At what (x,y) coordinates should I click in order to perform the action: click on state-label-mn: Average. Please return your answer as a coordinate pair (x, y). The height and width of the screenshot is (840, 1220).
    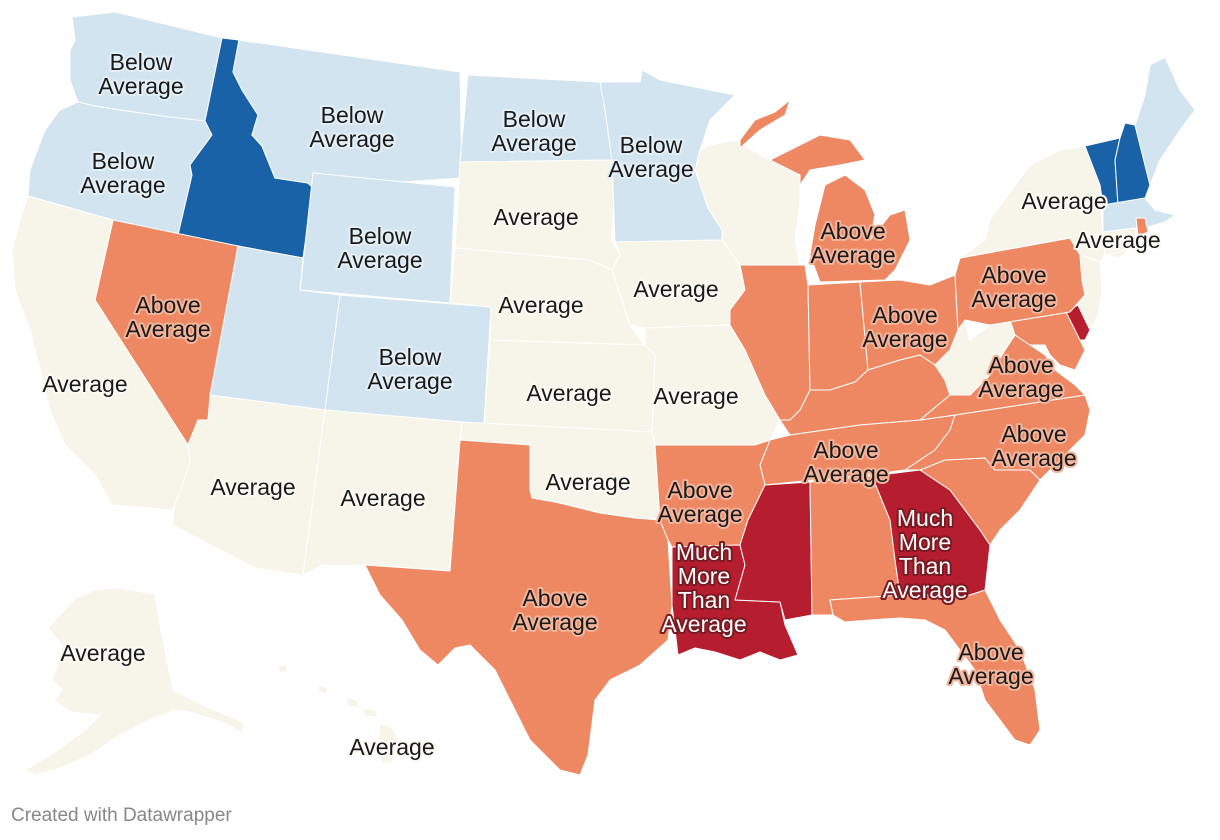
    Looking at the image, I should click on (650, 169).